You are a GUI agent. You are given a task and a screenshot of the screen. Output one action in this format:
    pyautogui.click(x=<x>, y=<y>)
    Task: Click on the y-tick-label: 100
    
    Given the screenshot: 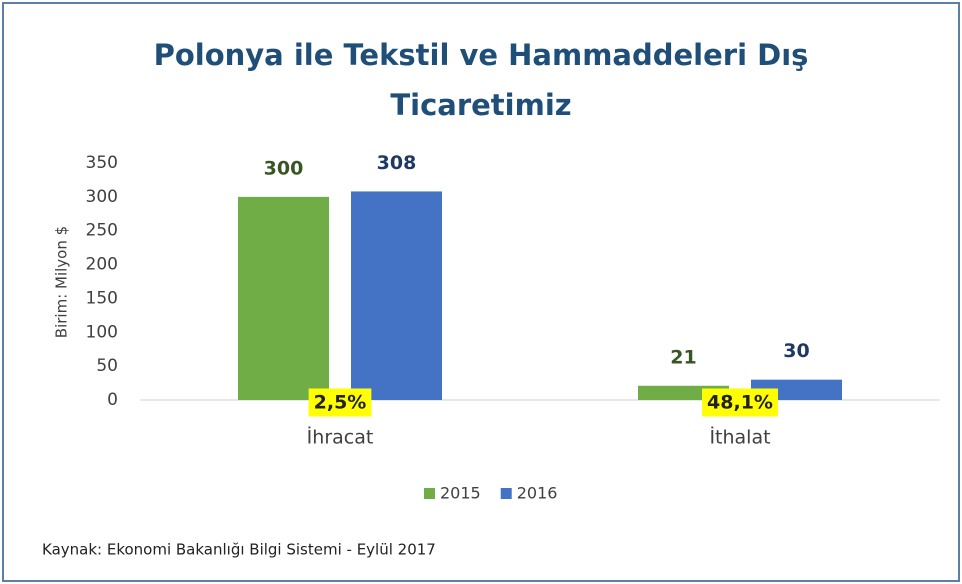 What is the action you would take?
    pyautogui.click(x=102, y=332)
    